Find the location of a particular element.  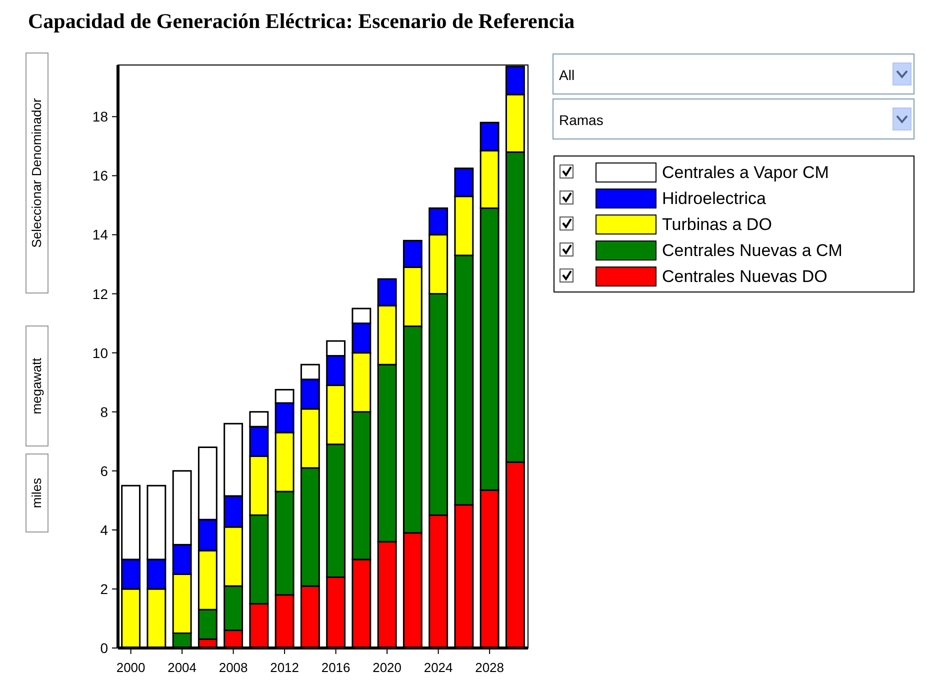

x-tick-label: 2028 is located at coordinates (489, 667).